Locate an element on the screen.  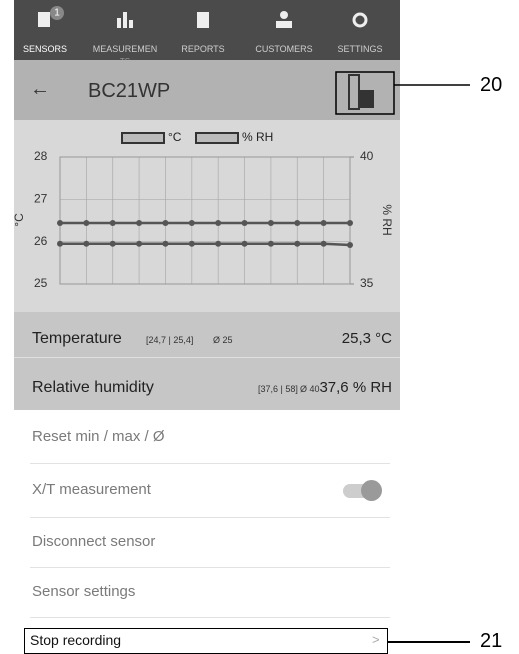
y2-axis-label: % RH is located at coordinates (387, 219).